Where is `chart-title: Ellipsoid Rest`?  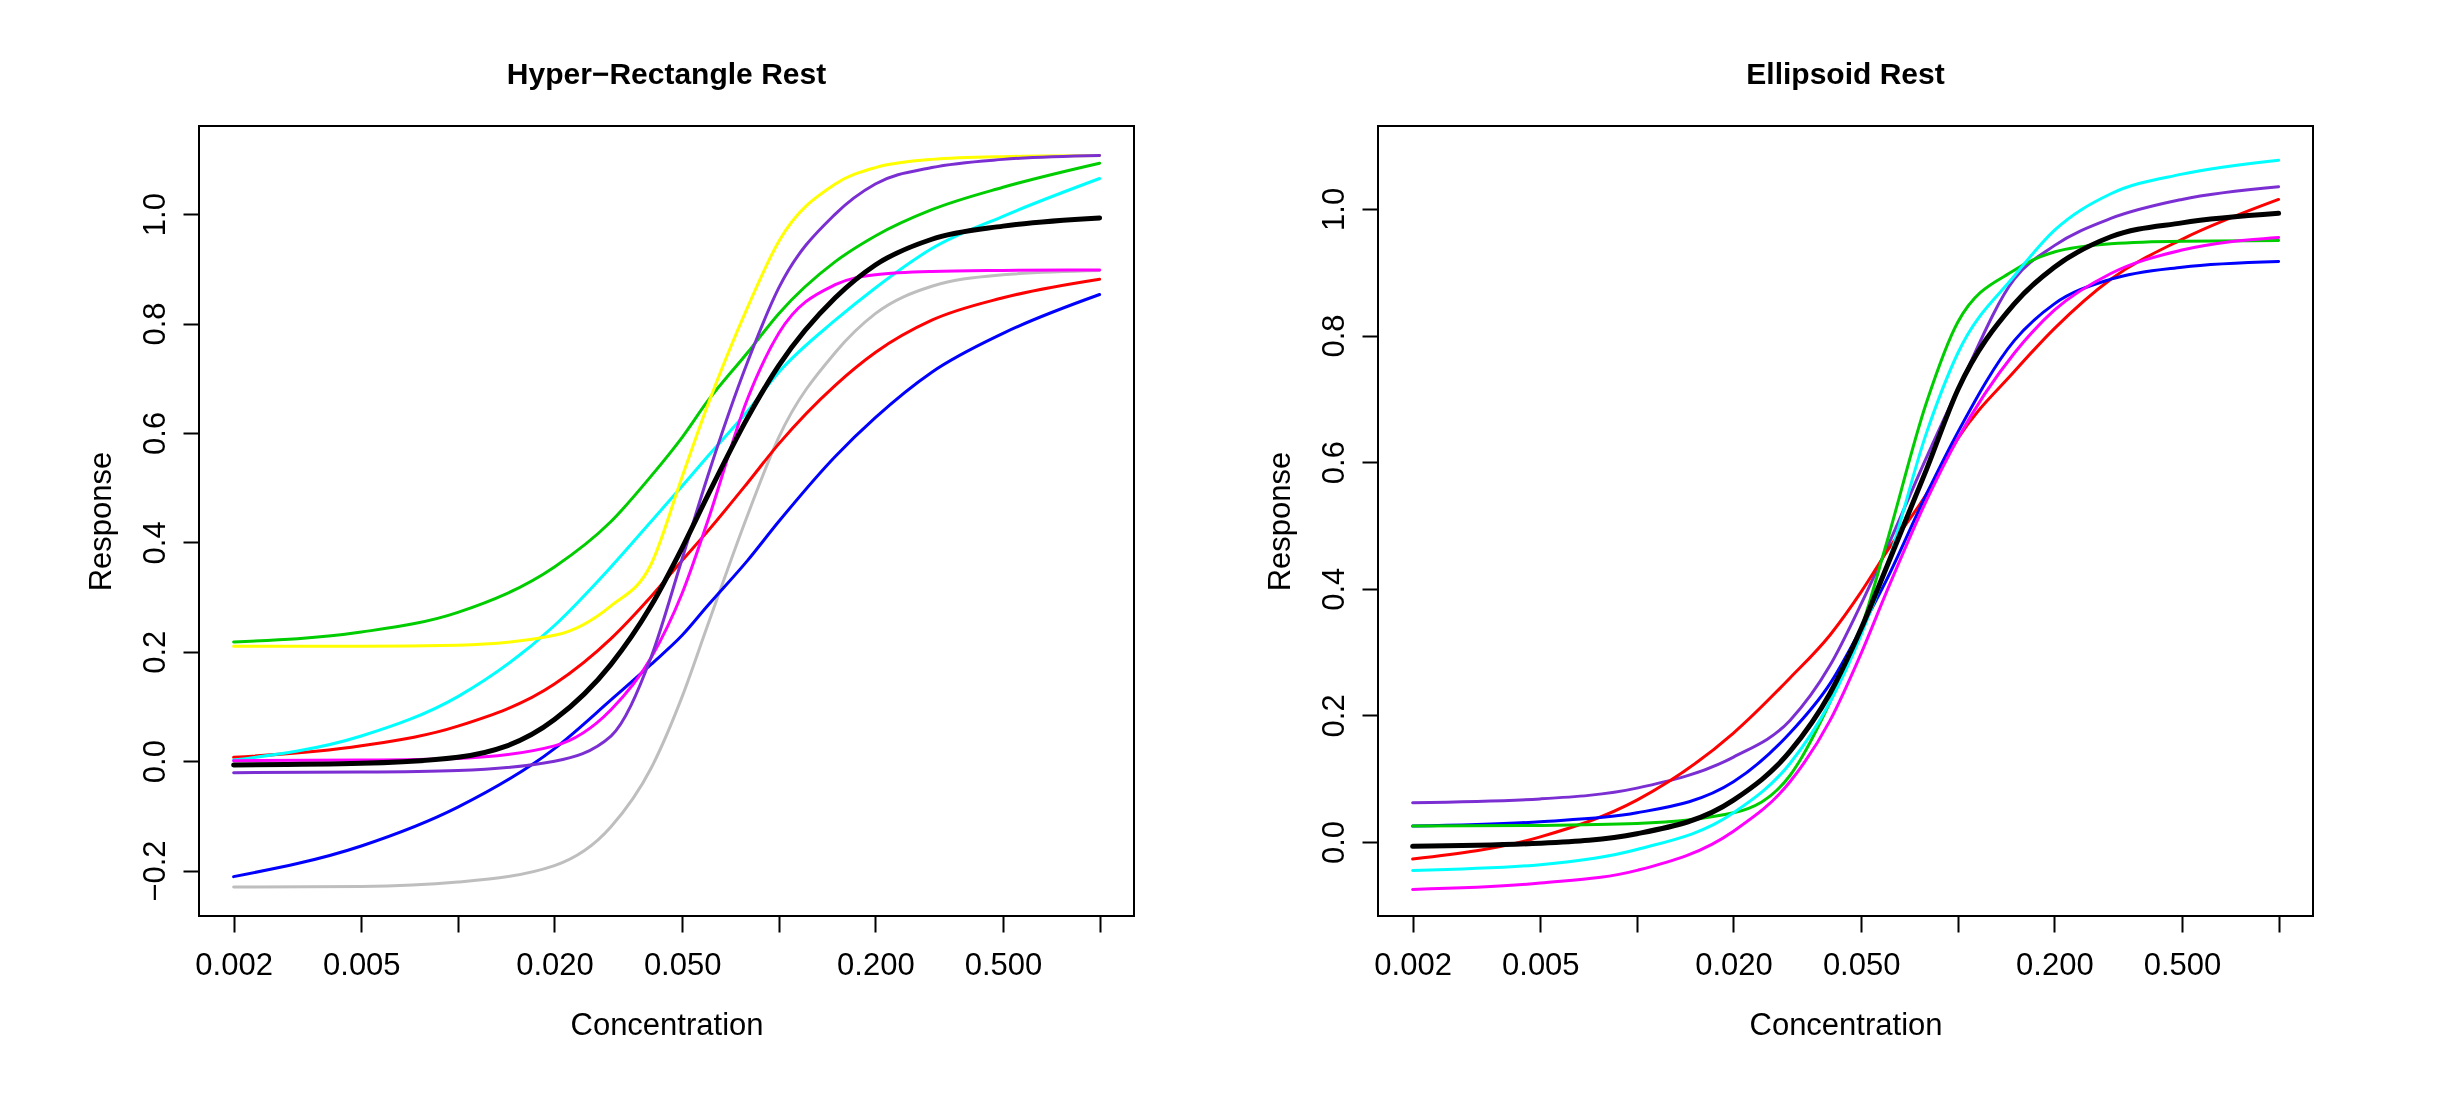 chart-title: Ellipsoid Rest is located at coordinates (1845, 73).